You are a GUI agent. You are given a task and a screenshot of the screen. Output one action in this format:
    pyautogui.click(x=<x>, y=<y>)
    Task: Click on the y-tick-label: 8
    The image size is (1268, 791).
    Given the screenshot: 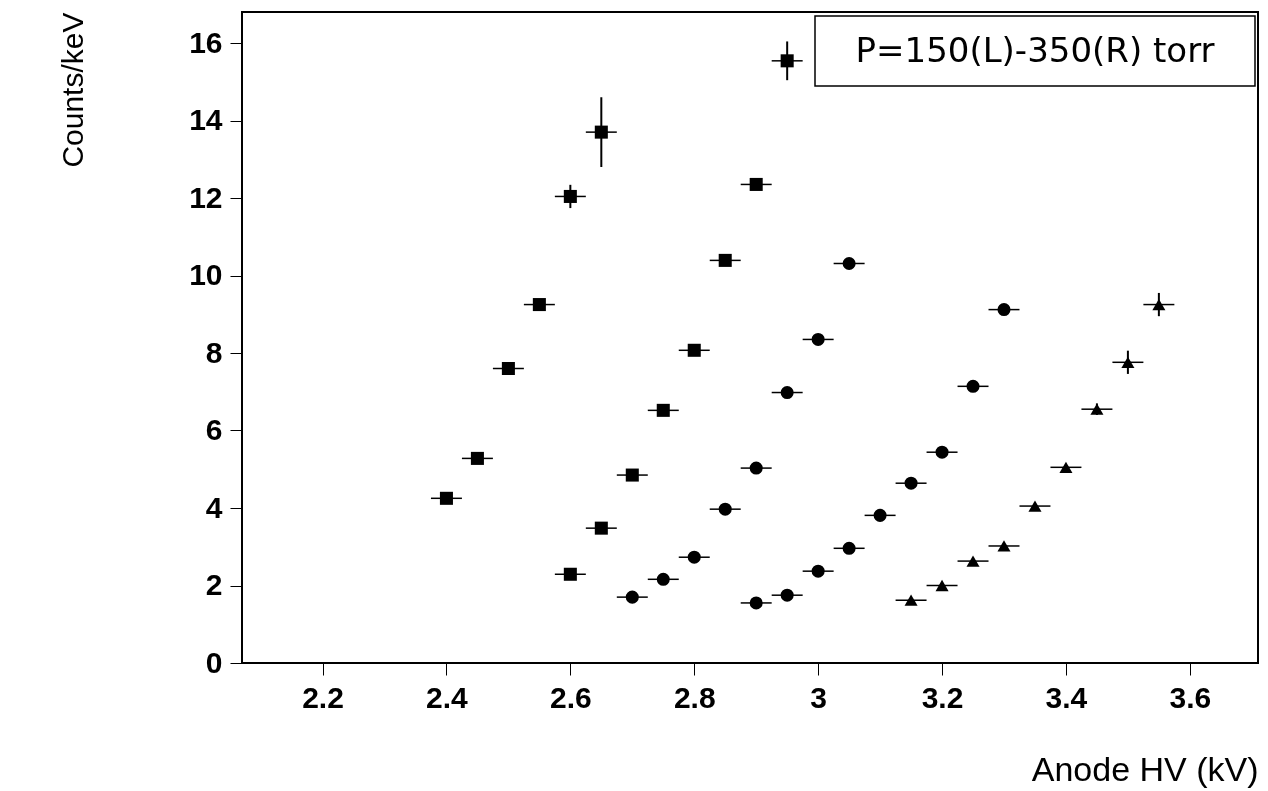 What is the action you would take?
    pyautogui.click(x=214, y=352)
    